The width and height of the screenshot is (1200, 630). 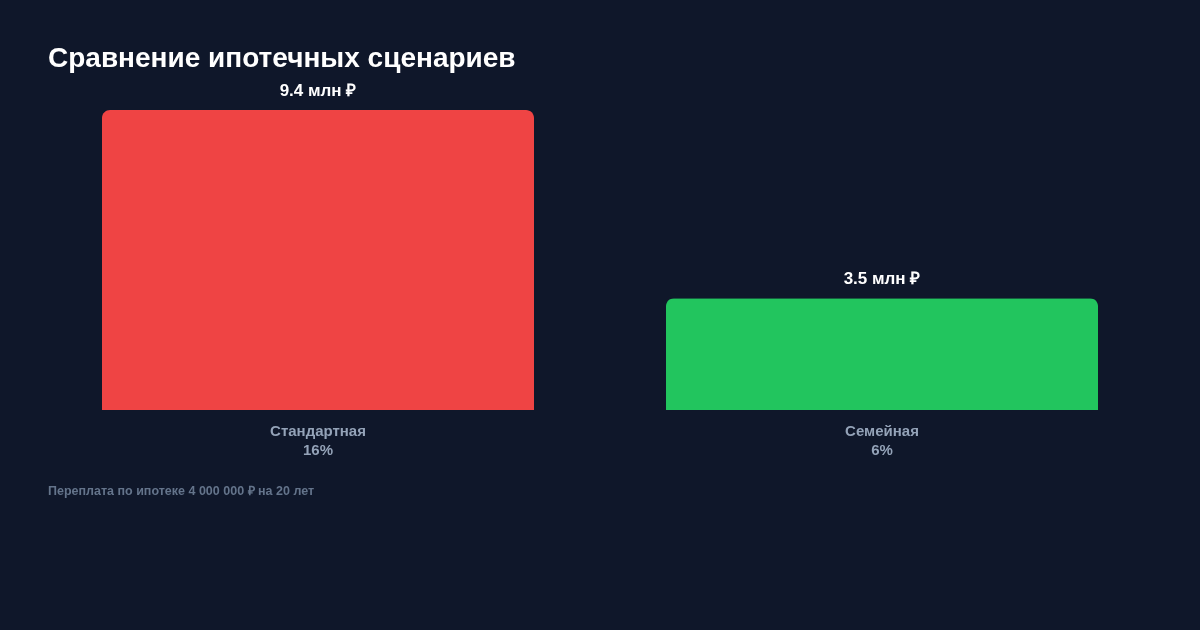 What do you see at coordinates (882, 279) in the screenshot?
I see `data-label: 3.5 млн ₽` at bounding box center [882, 279].